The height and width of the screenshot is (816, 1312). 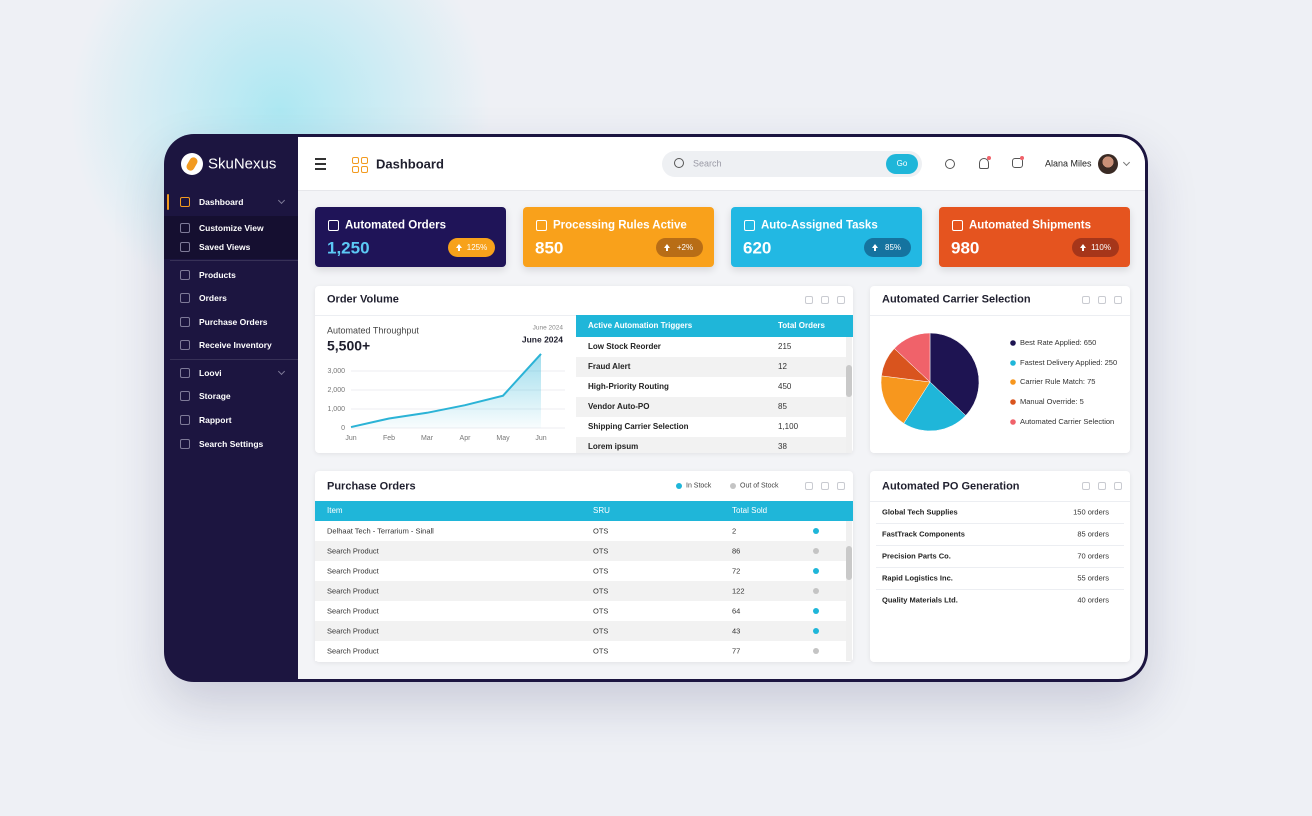 What do you see at coordinates (1093, 534) in the screenshot?
I see `supplier-orders: 85 orders` at bounding box center [1093, 534].